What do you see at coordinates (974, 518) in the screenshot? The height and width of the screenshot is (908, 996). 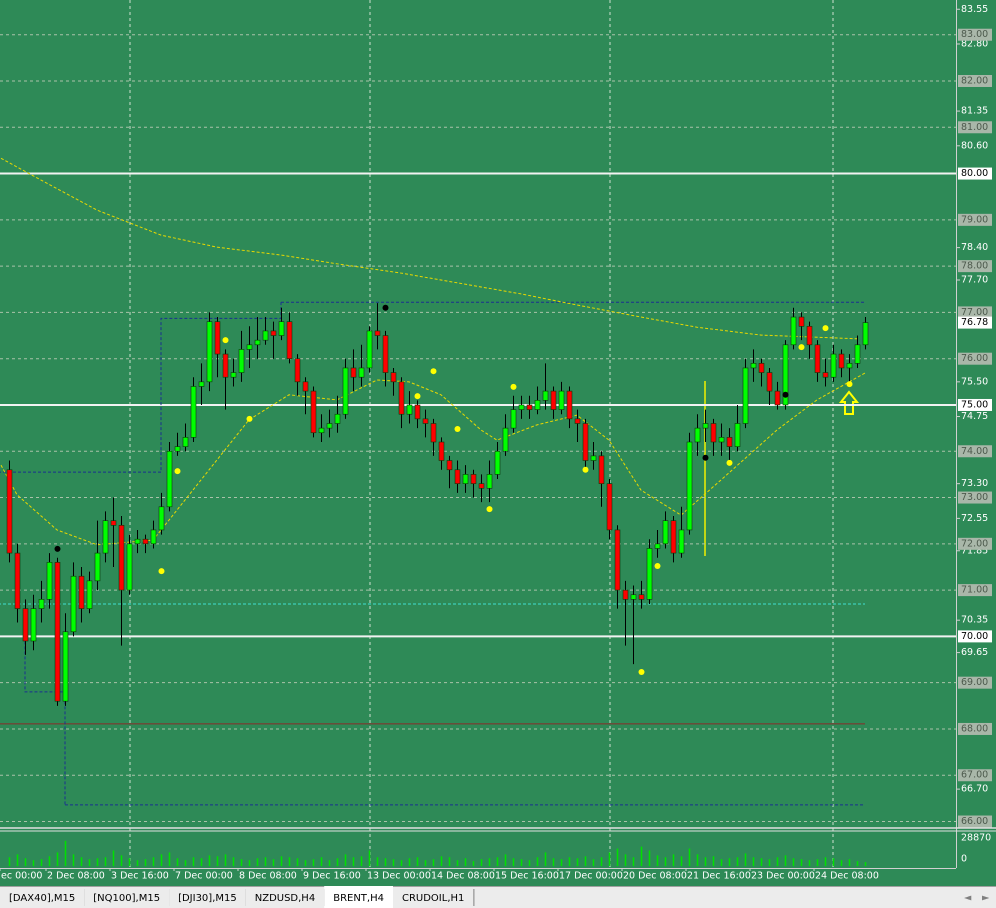 I see `y-tick-label: 72.55` at bounding box center [974, 518].